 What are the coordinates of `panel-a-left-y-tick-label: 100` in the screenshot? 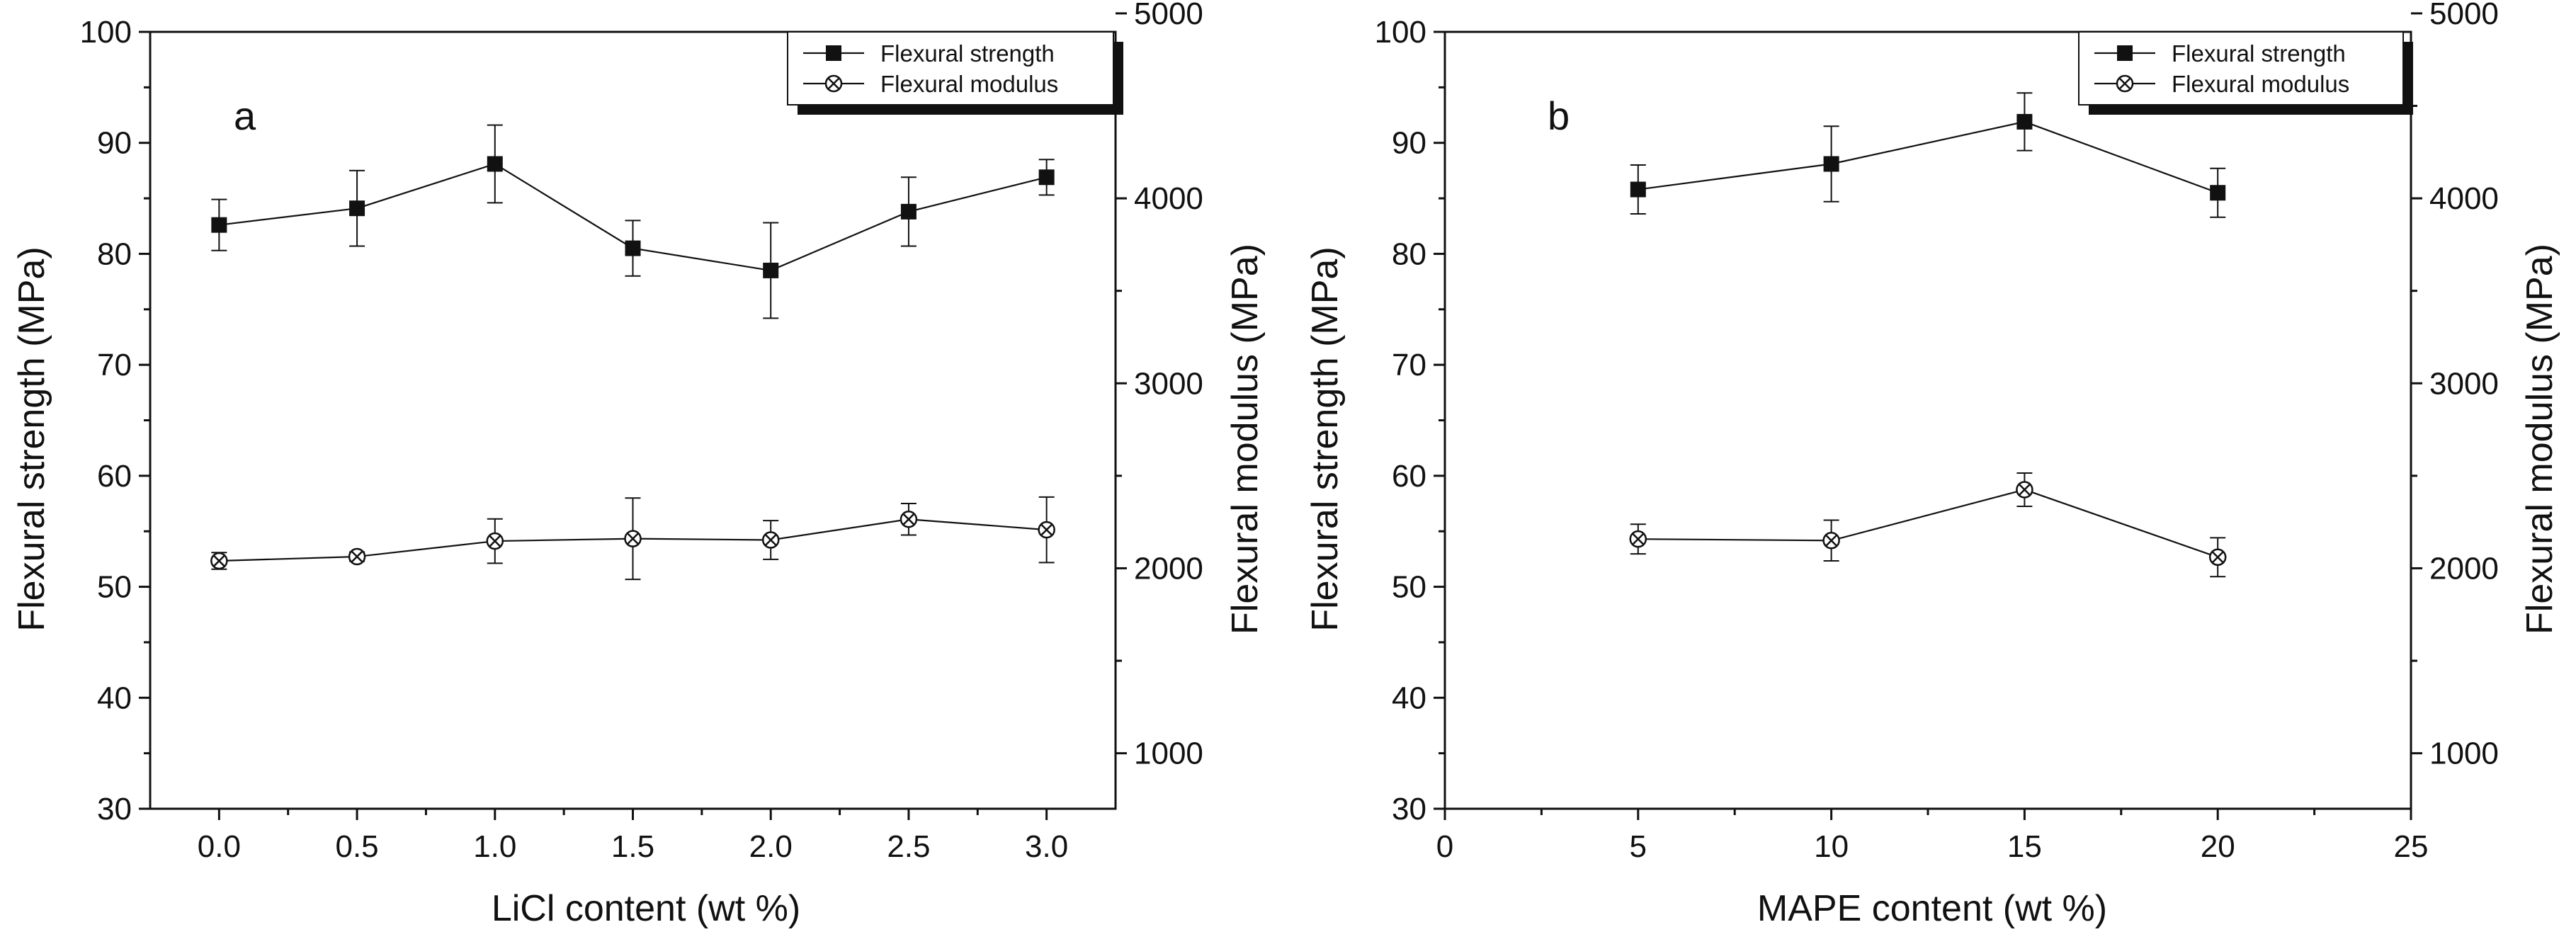 It's located at (106, 32).